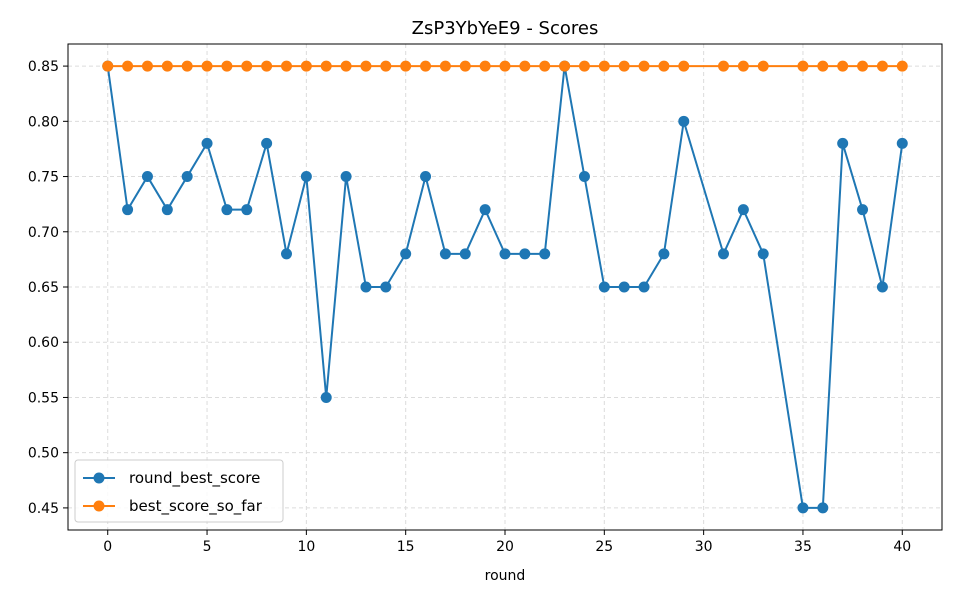  What do you see at coordinates (196, 506) in the screenshot?
I see `legend-label-best_score_so_far: best_score_so_far` at bounding box center [196, 506].